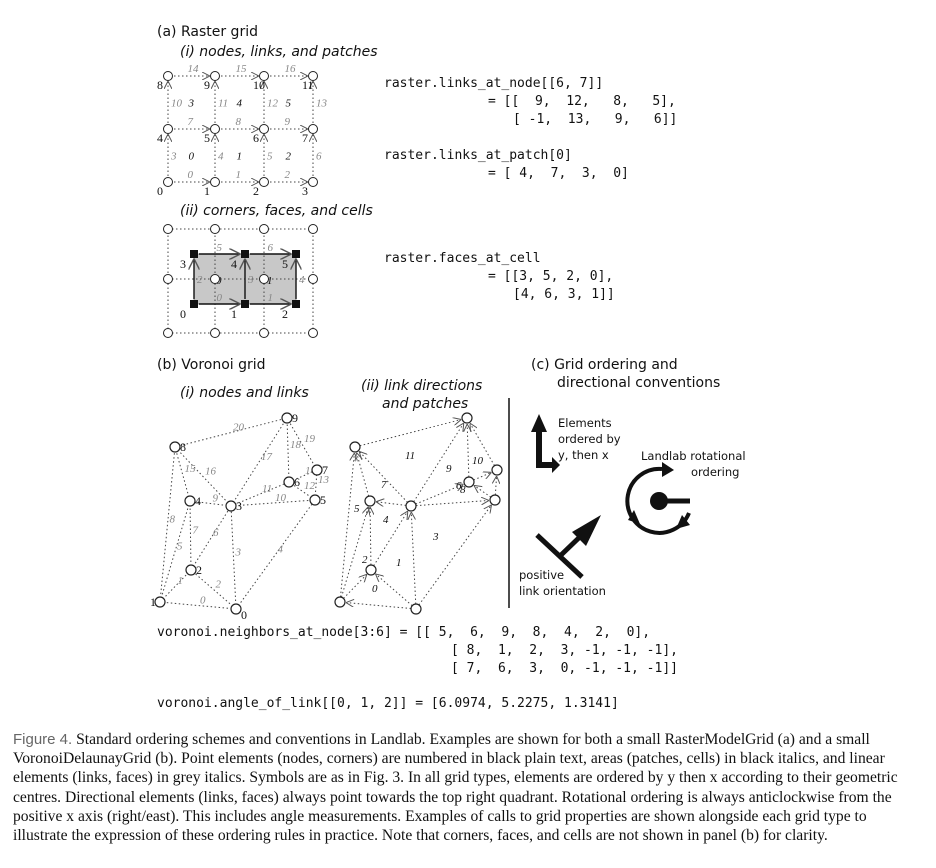 The height and width of the screenshot is (868, 936). What do you see at coordinates (267, 457) in the screenshot?
I see `voronoi-link-label: 17` at bounding box center [267, 457].